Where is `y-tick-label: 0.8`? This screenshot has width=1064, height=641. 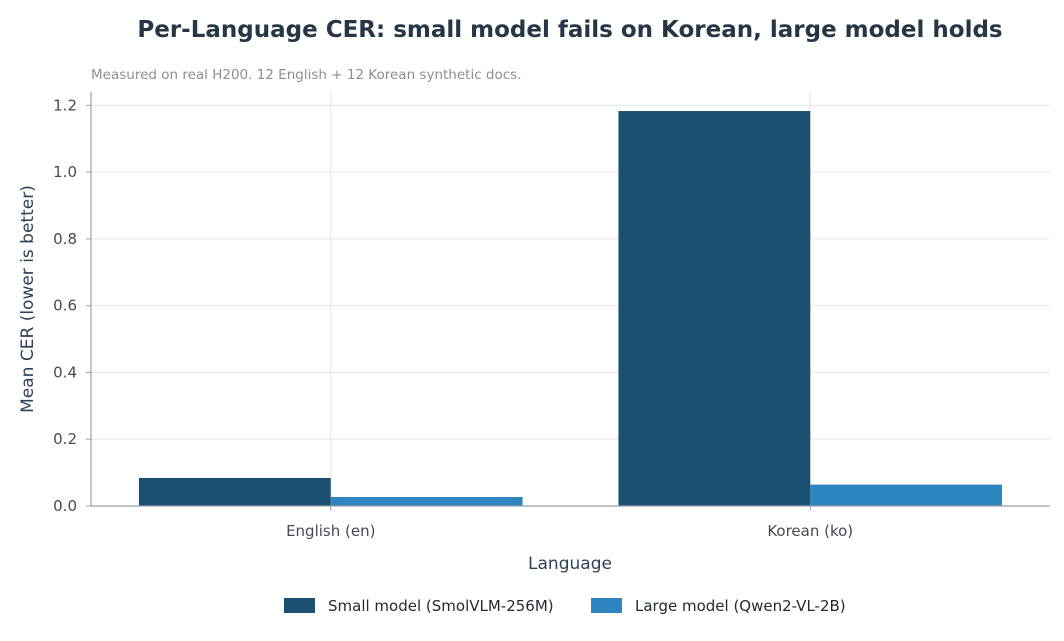 y-tick-label: 0.8 is located at coordinates (65, 239).